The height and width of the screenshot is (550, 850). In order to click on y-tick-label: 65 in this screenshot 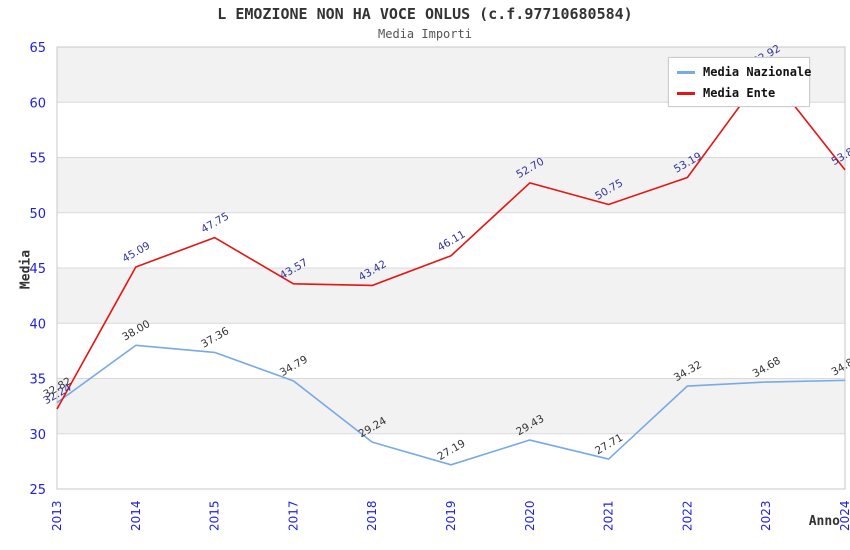, I will do `click(37, 48)`.